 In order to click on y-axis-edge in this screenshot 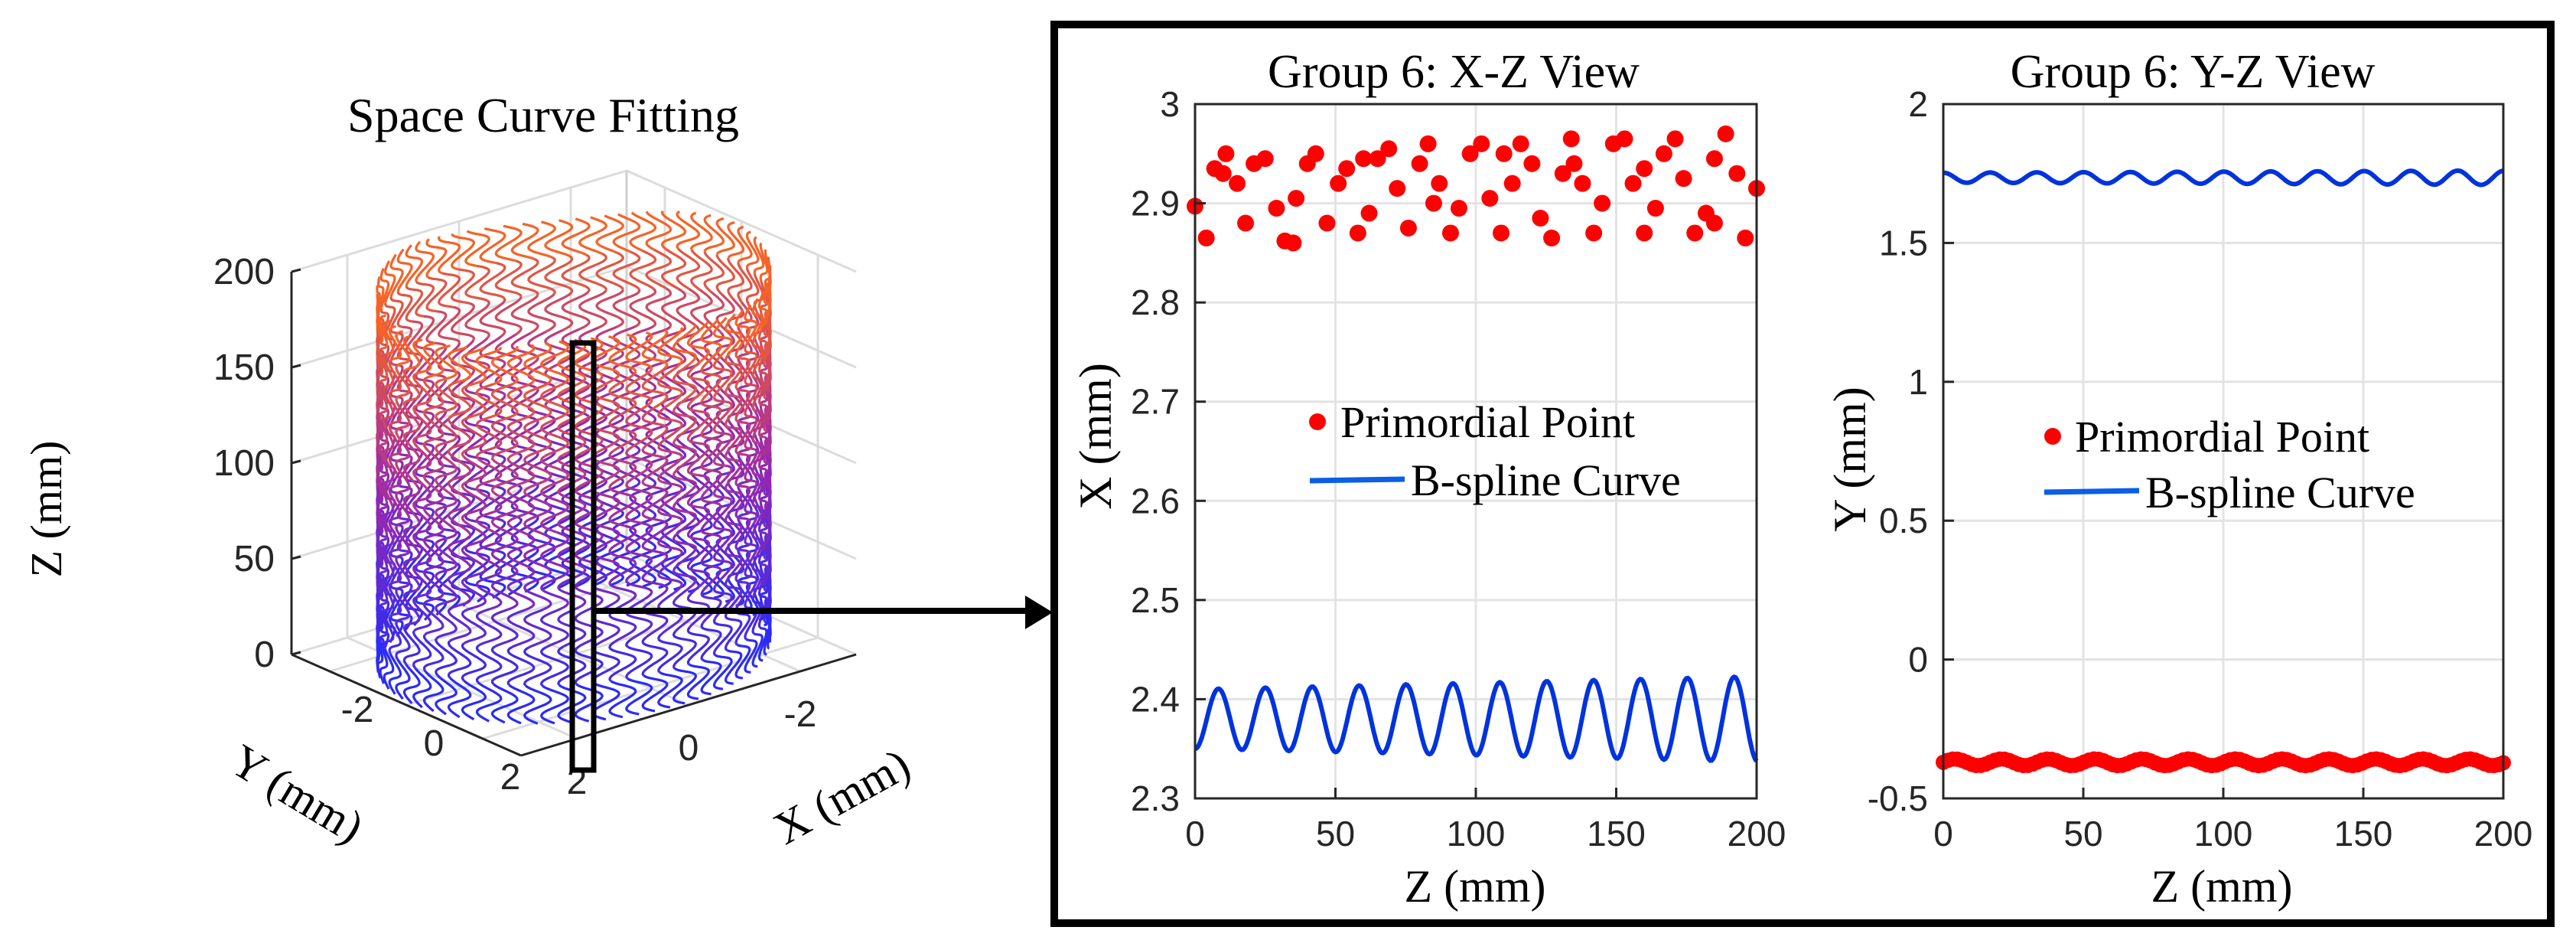, I will do `click(407, 705)`.